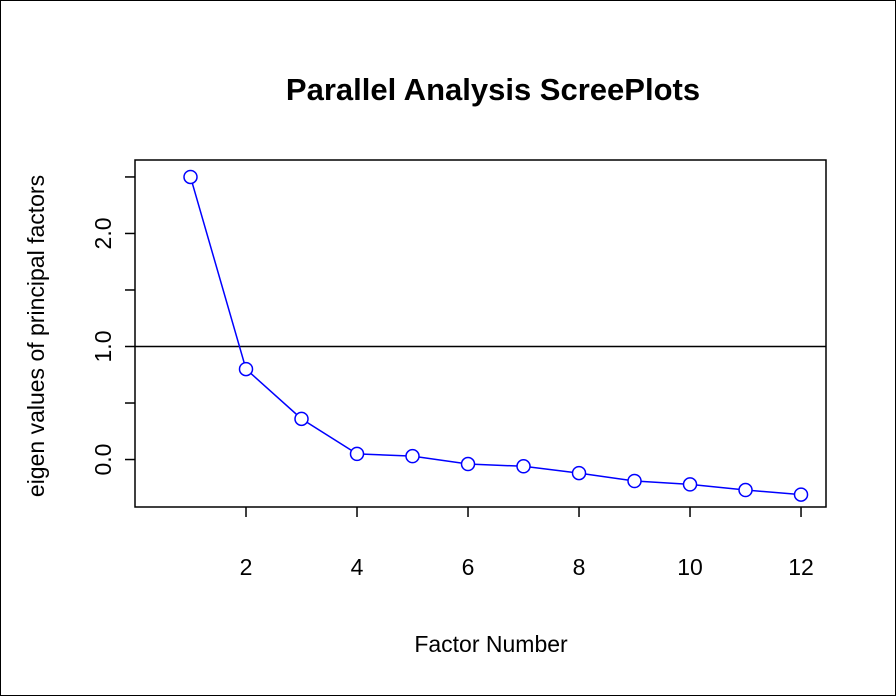  What do you see at coordinates (468, 567) in the screenshot?
I see `x-tick-label: 6` at bounding box center [468, 567].